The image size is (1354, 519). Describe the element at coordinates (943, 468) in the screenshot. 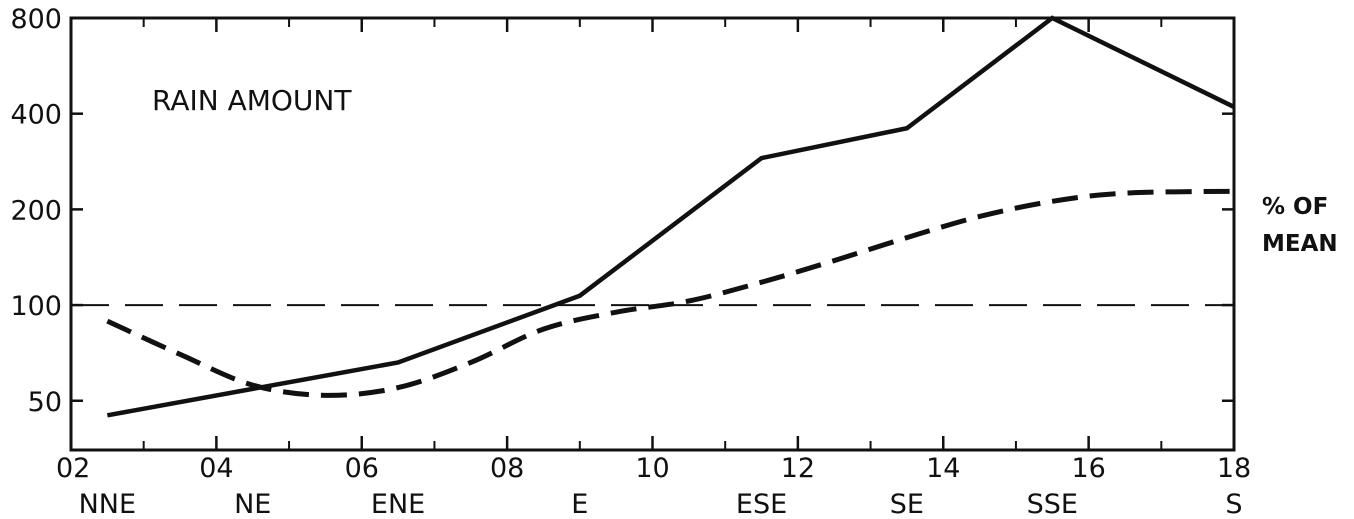

I see `x-tick-label: 14` at that location.